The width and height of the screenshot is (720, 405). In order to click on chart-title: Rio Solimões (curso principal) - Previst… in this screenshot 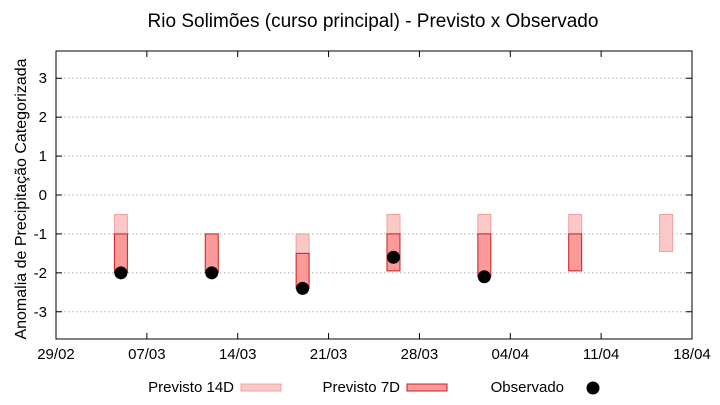, I will do `click(373, 21)`.